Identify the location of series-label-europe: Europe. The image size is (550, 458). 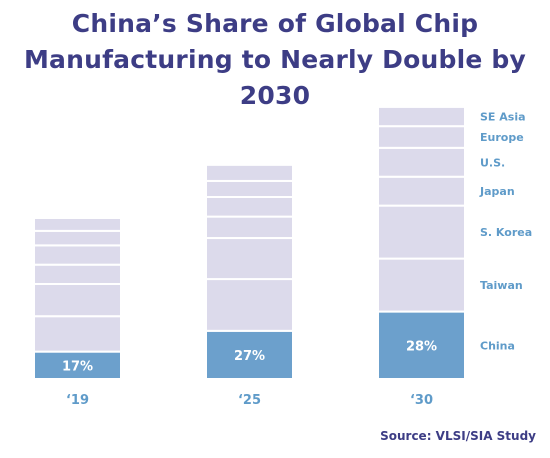
(502, 137).